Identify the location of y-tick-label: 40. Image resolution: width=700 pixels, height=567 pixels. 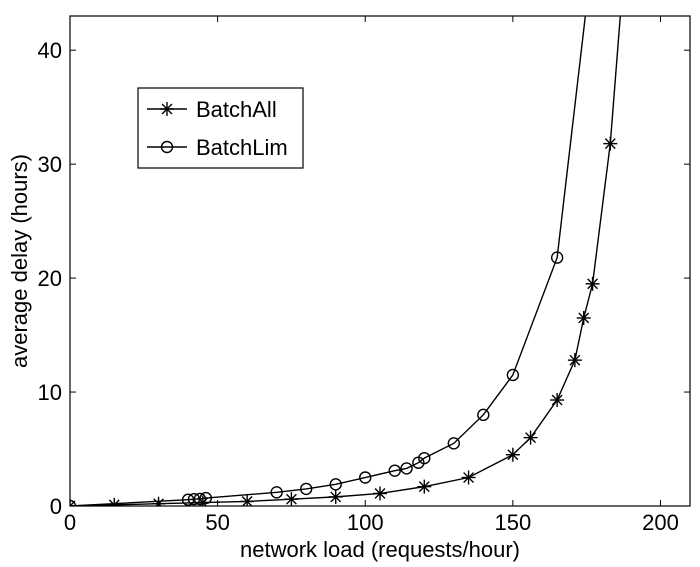
(50, 50).